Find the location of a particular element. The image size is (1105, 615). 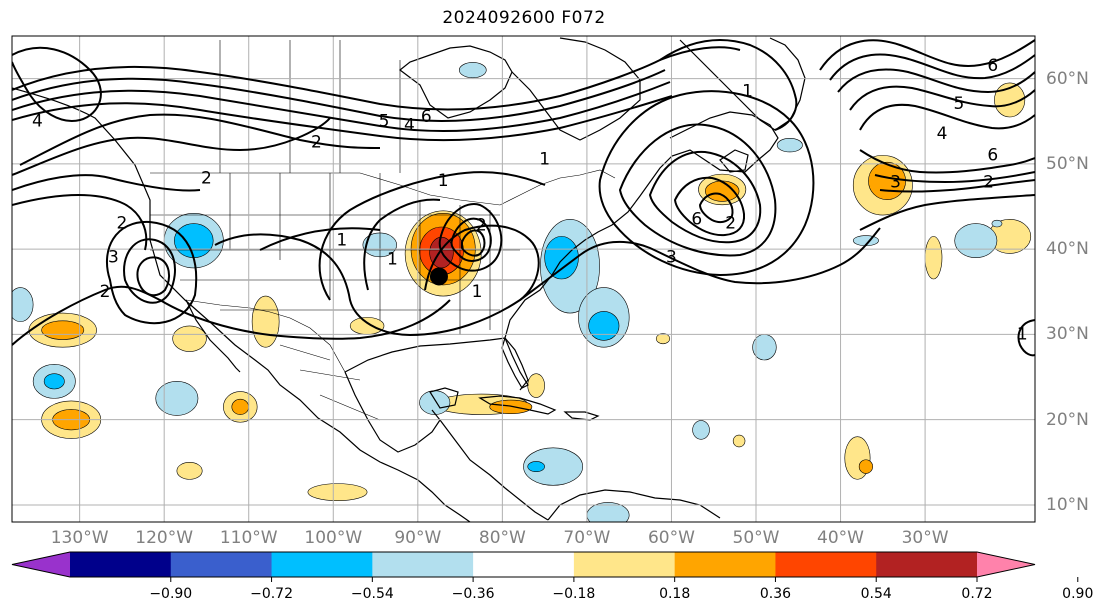

latitude-label: 50°N is located at coordinates (1067, 163).